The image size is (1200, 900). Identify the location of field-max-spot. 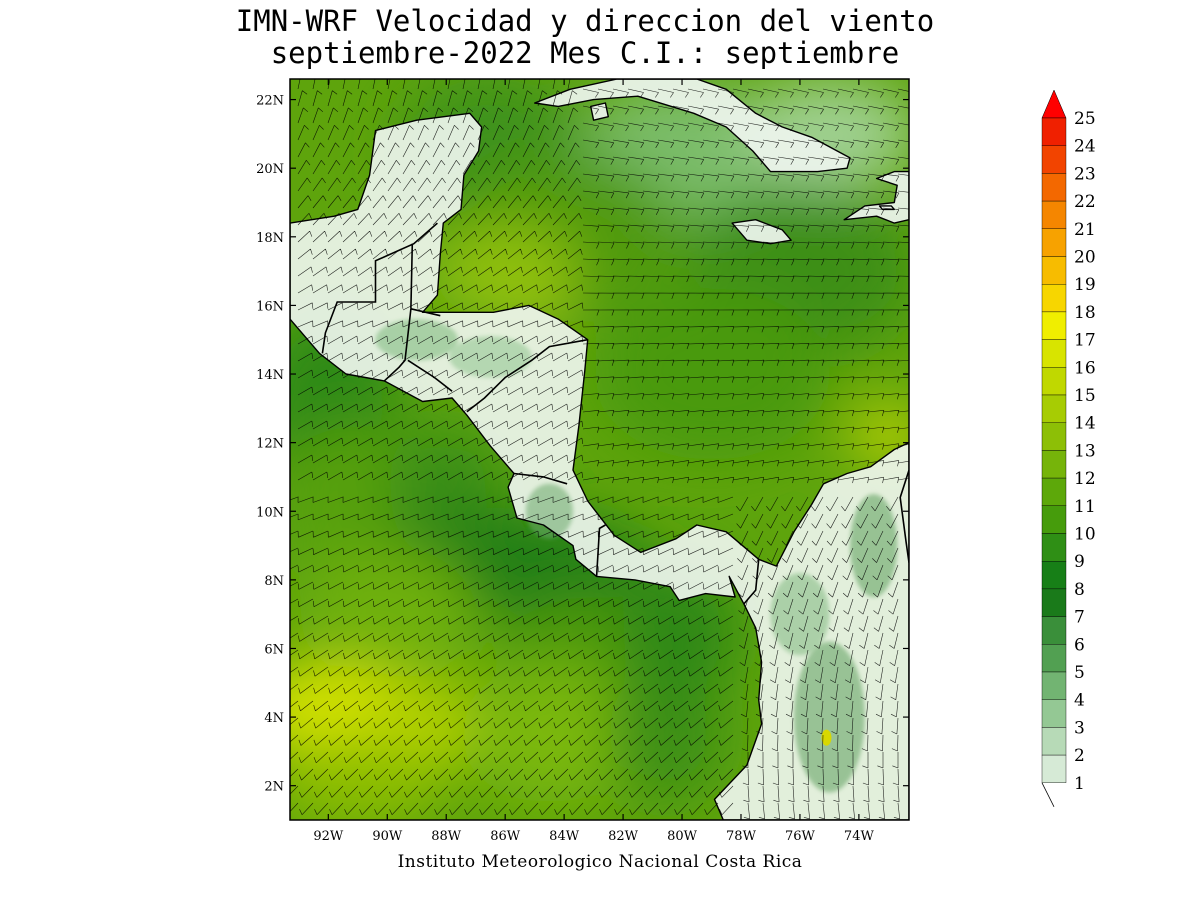
(826, 737).